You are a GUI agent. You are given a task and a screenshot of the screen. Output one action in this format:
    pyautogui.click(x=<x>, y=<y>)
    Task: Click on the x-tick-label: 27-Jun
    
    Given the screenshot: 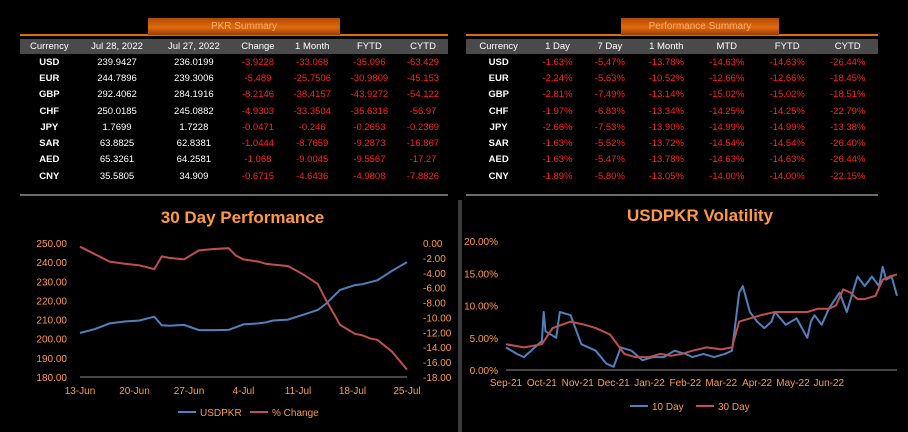 What is the action you would take?
    pyautogui.click(x=189, y=391)
    